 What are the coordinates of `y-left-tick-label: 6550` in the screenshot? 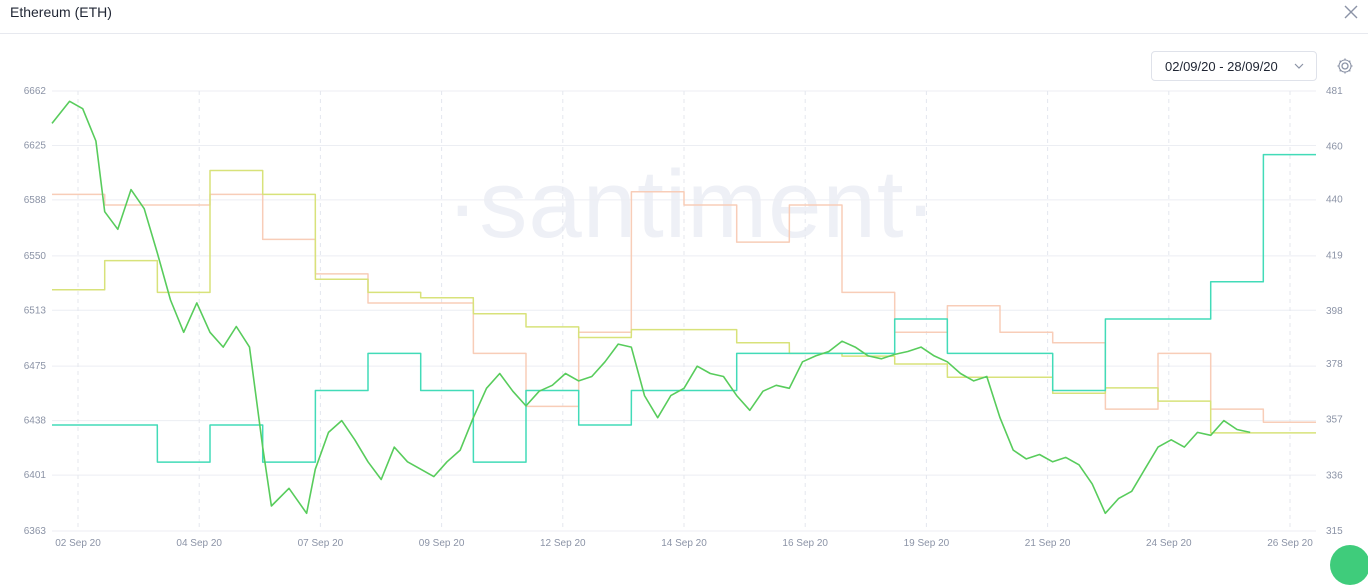 It's located at (35, 256).